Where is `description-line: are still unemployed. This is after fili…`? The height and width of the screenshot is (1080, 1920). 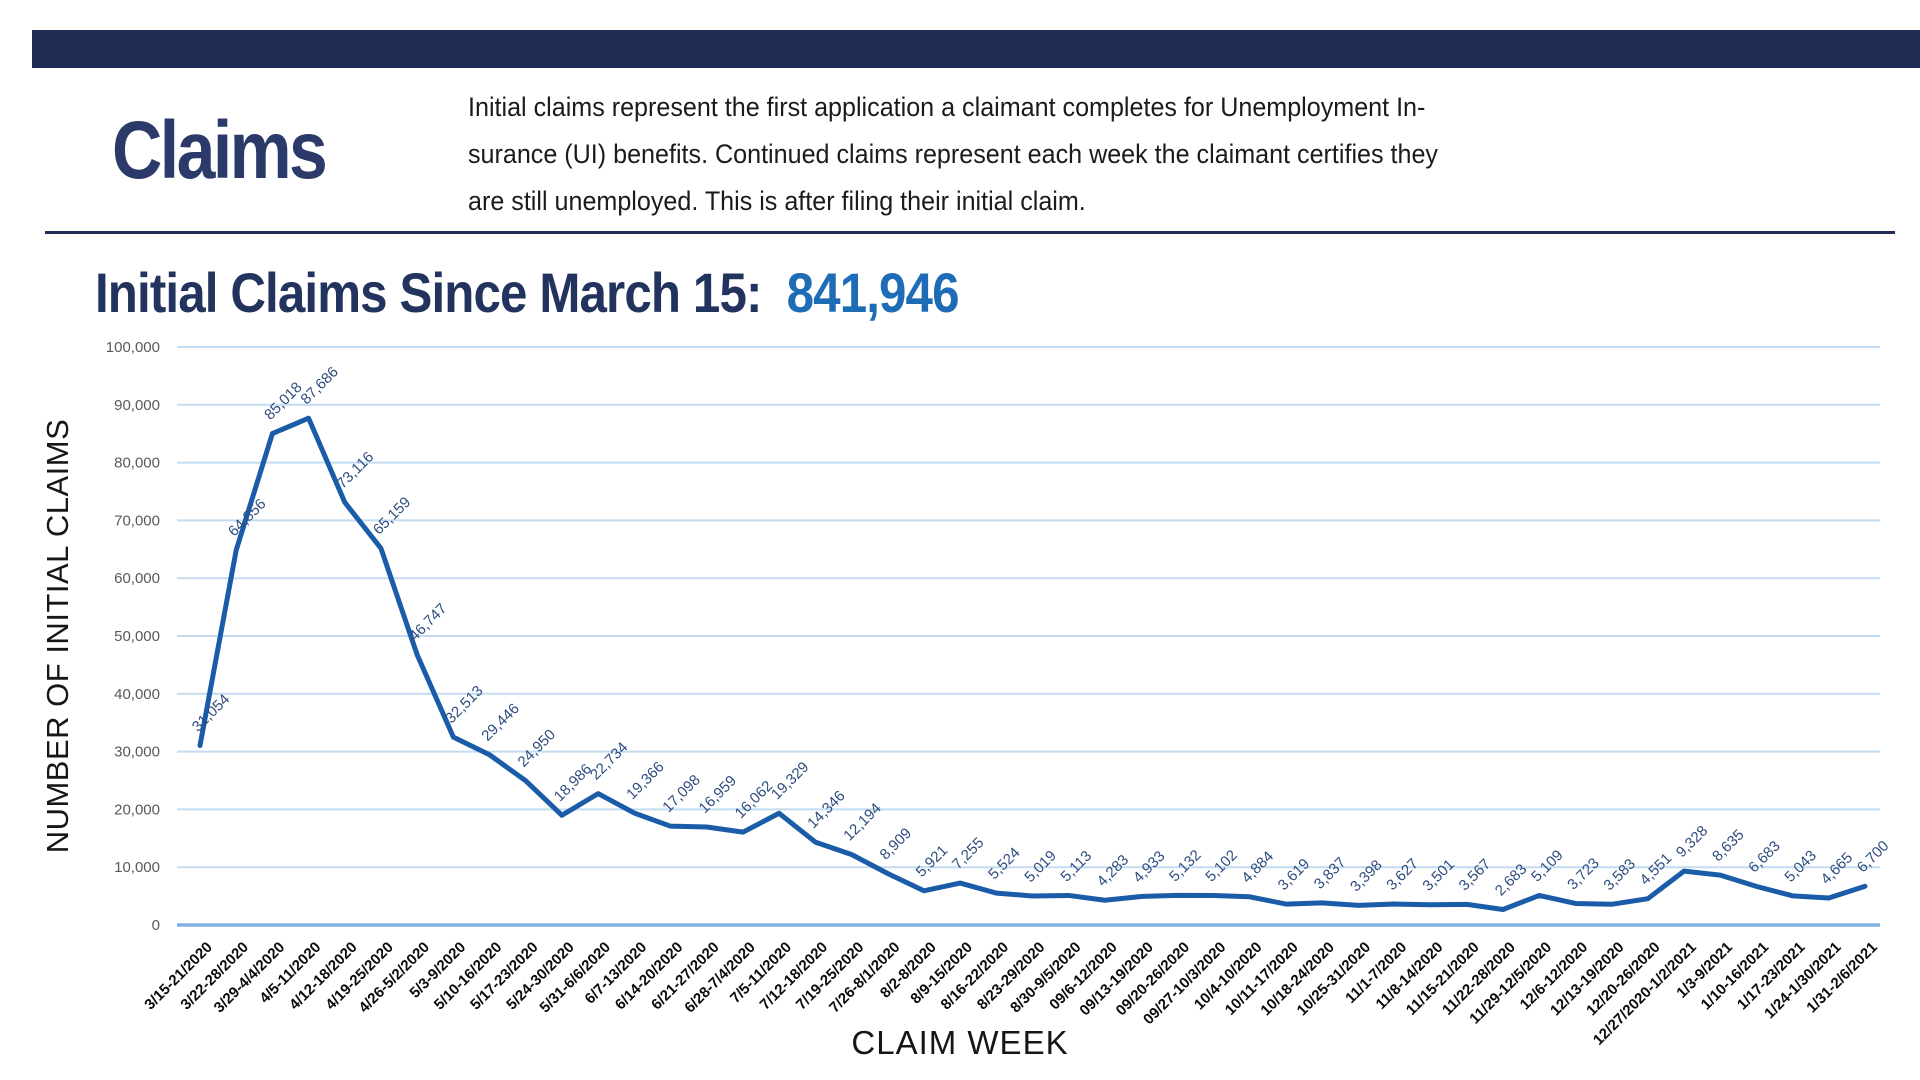
description-line: are still unemployed. This is after fili… is located at coordinates (777, 201).